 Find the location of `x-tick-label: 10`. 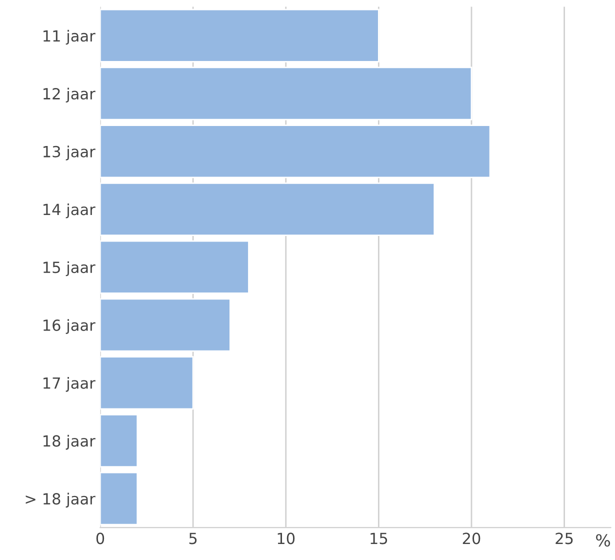

x-tick-label: 10 is located at coordinates (286, 538).